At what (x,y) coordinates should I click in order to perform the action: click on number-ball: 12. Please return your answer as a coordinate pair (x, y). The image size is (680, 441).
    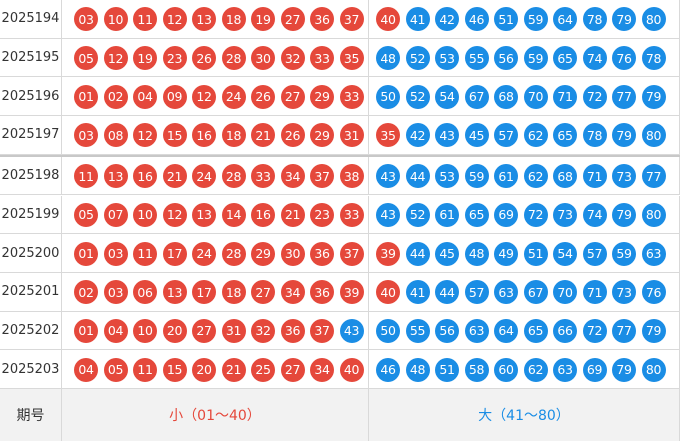
    Looking at the image, I should click on (204, 96).